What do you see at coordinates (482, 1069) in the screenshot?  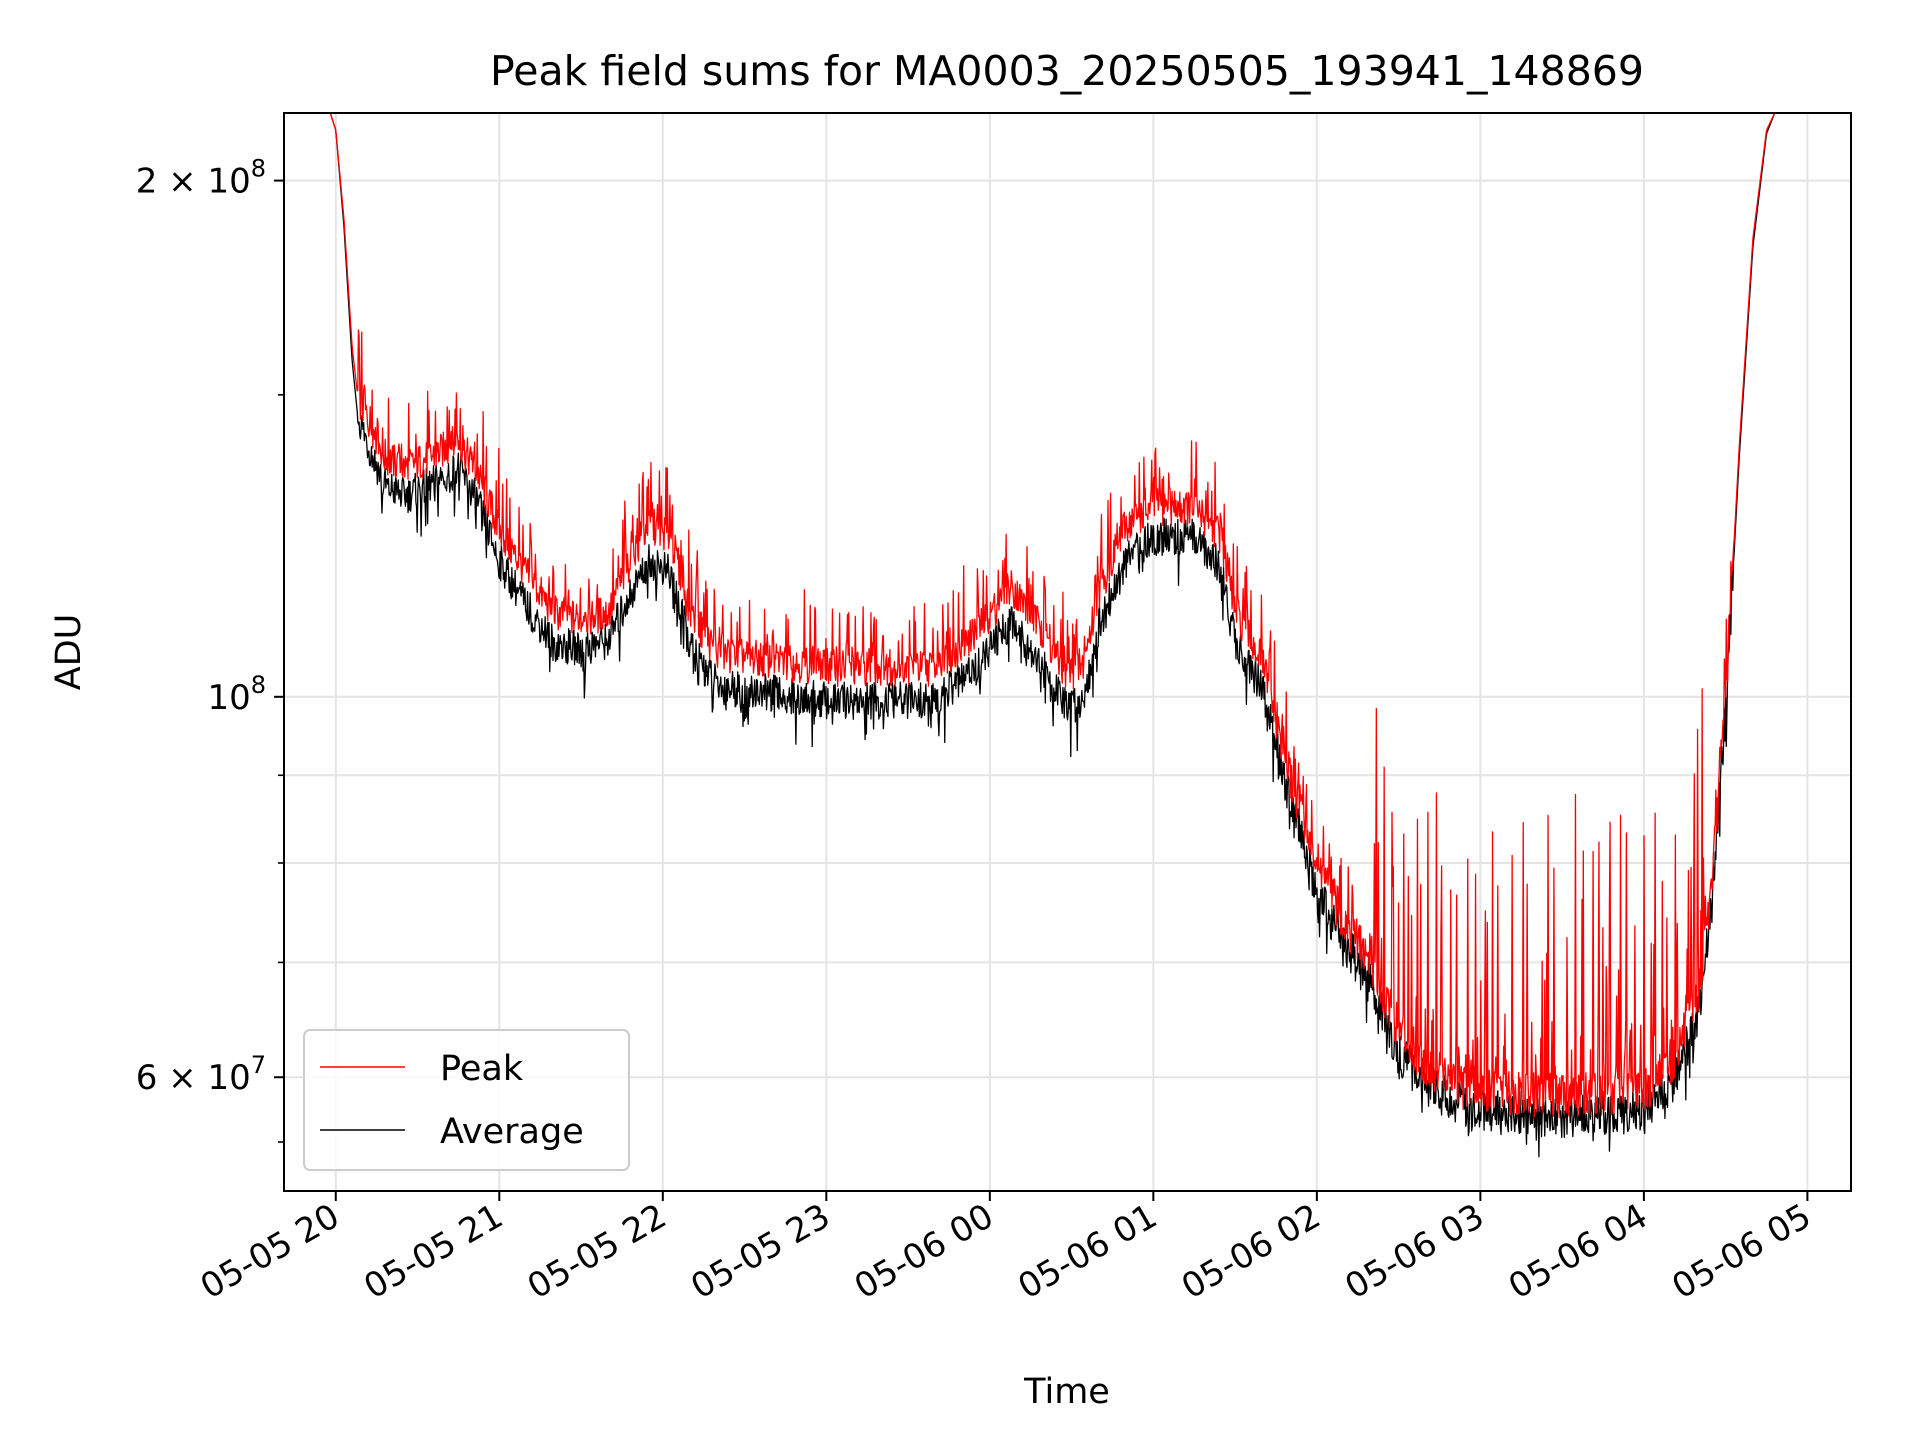 I see `legend-label-peak: Peak` at bounding box center [482, 1069].